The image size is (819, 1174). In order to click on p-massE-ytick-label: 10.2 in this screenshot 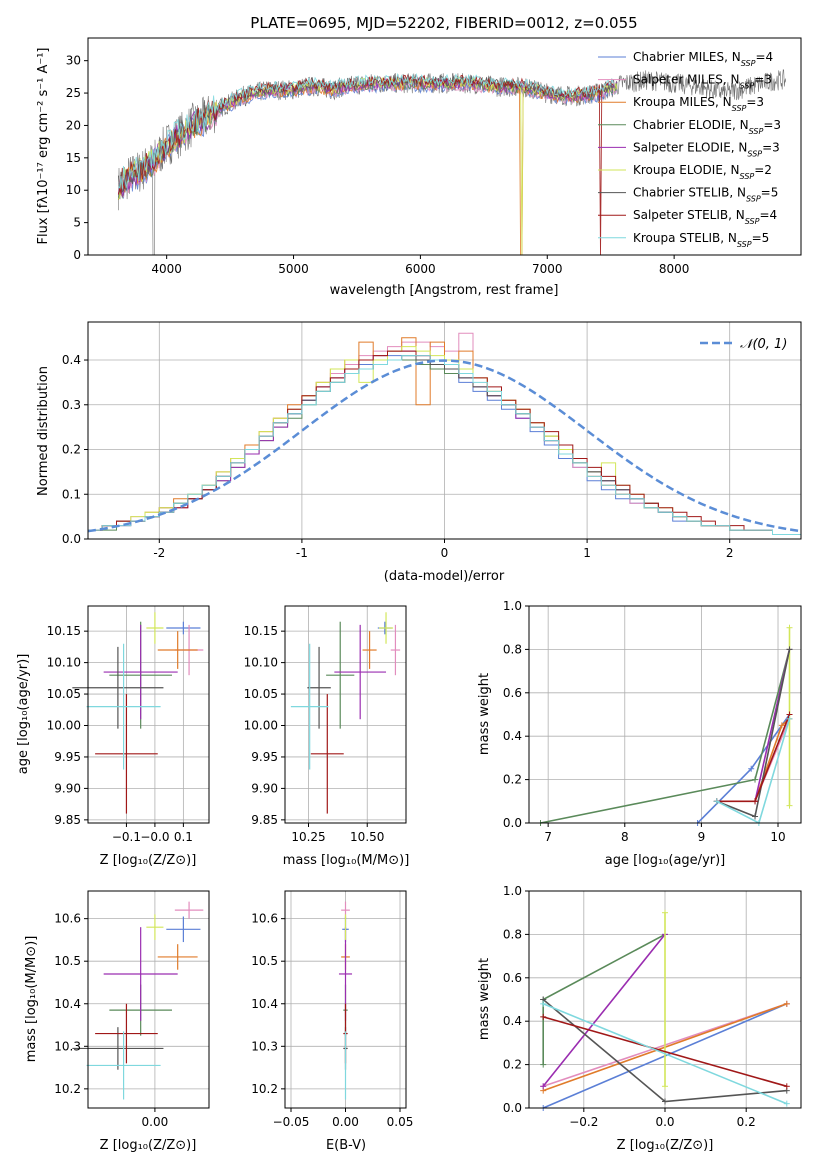, I will do `click(264, 1089)`.